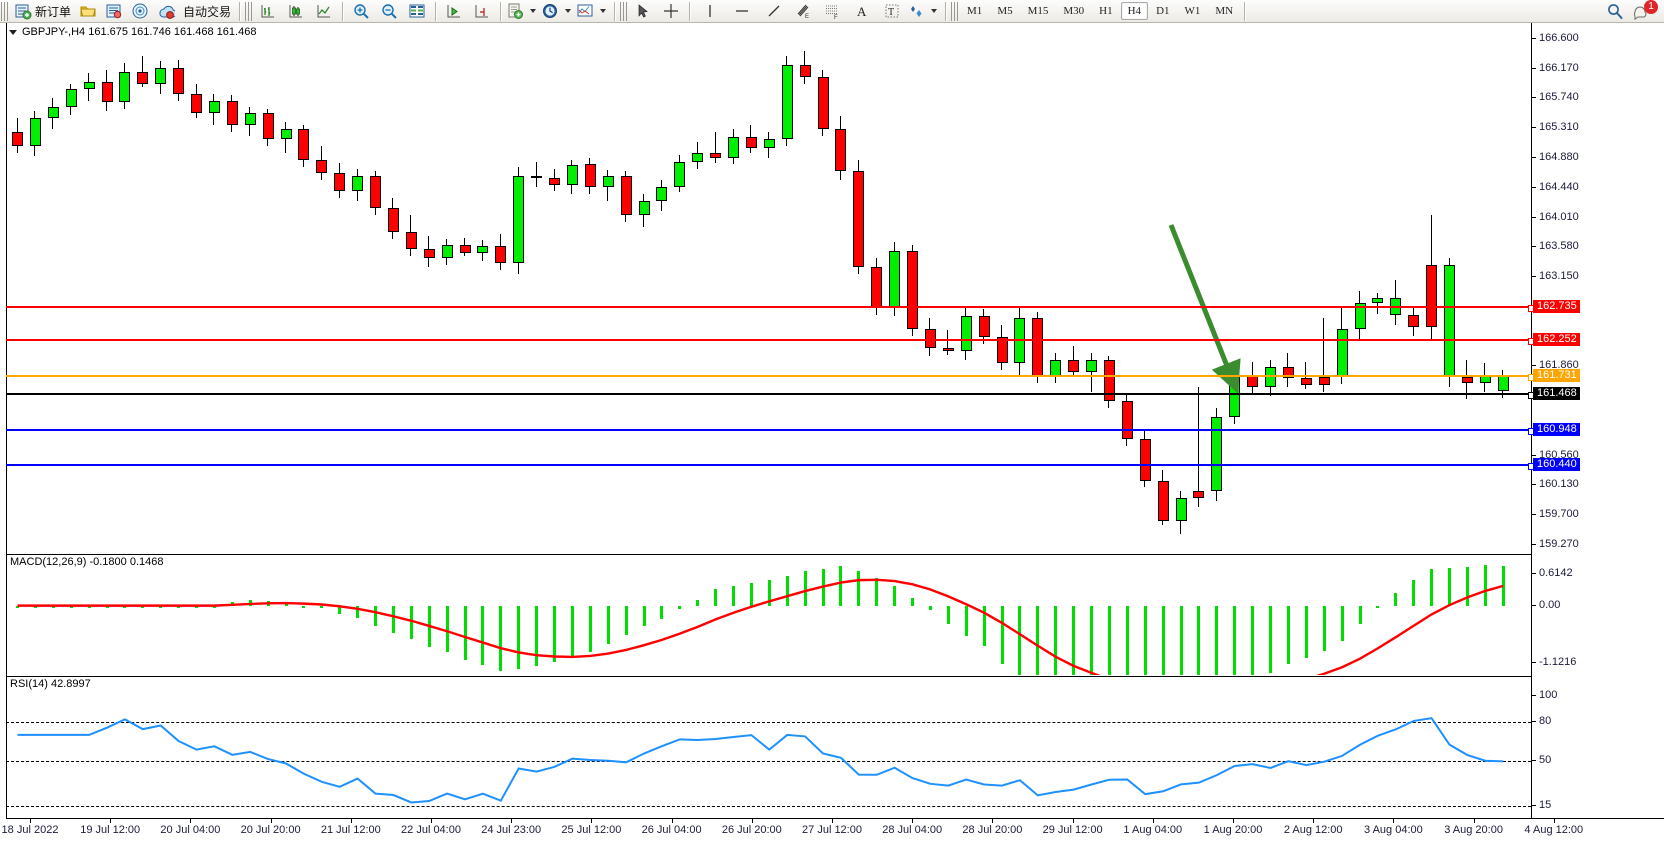 The width and height of the screenshot is (1664, 841). I want to click on time-label: 24 Jul 23:00, so click(511, 830).